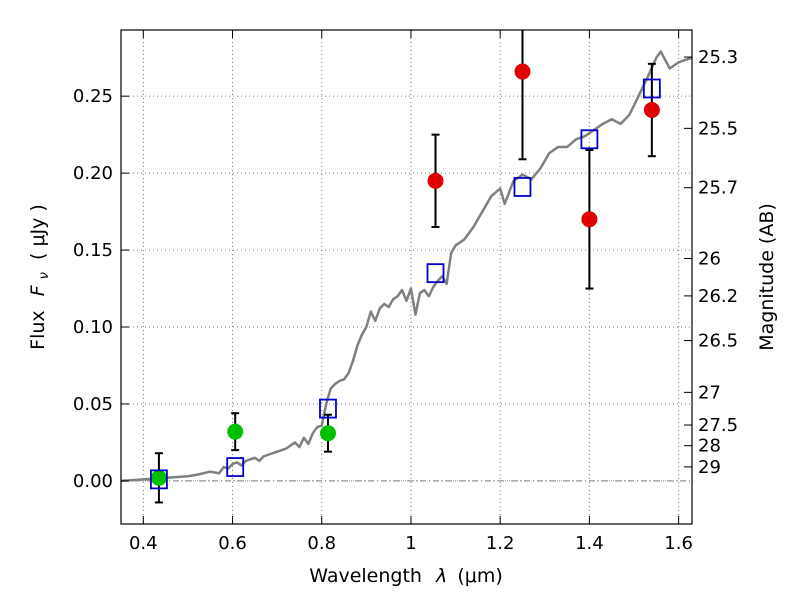  What do you see at coordinates (93, 481) in the screenshot?
I see `y-tick-label: 0.00` at bounding box center [93, 481].